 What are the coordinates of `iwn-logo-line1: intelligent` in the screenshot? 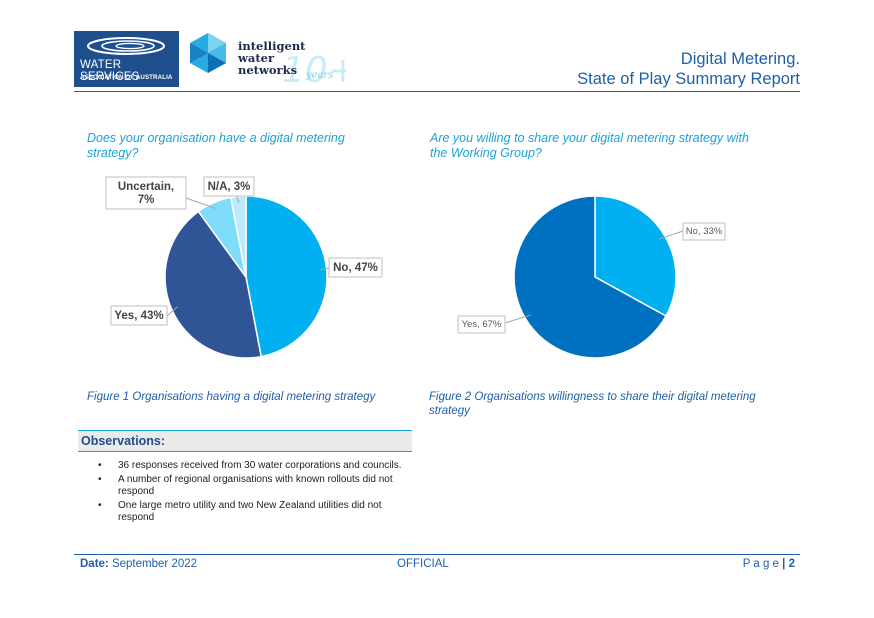 It's located at (272, 46).